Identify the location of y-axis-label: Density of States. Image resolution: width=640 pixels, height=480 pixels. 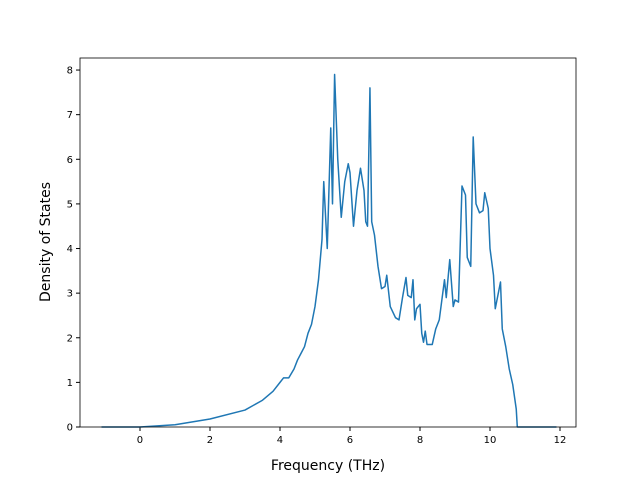
(46, 242).